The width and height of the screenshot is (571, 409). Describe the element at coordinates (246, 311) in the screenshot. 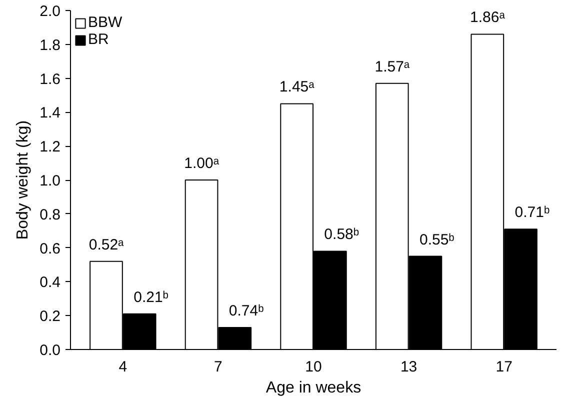

I see `annotation: 0.74ᵇ` at that location.